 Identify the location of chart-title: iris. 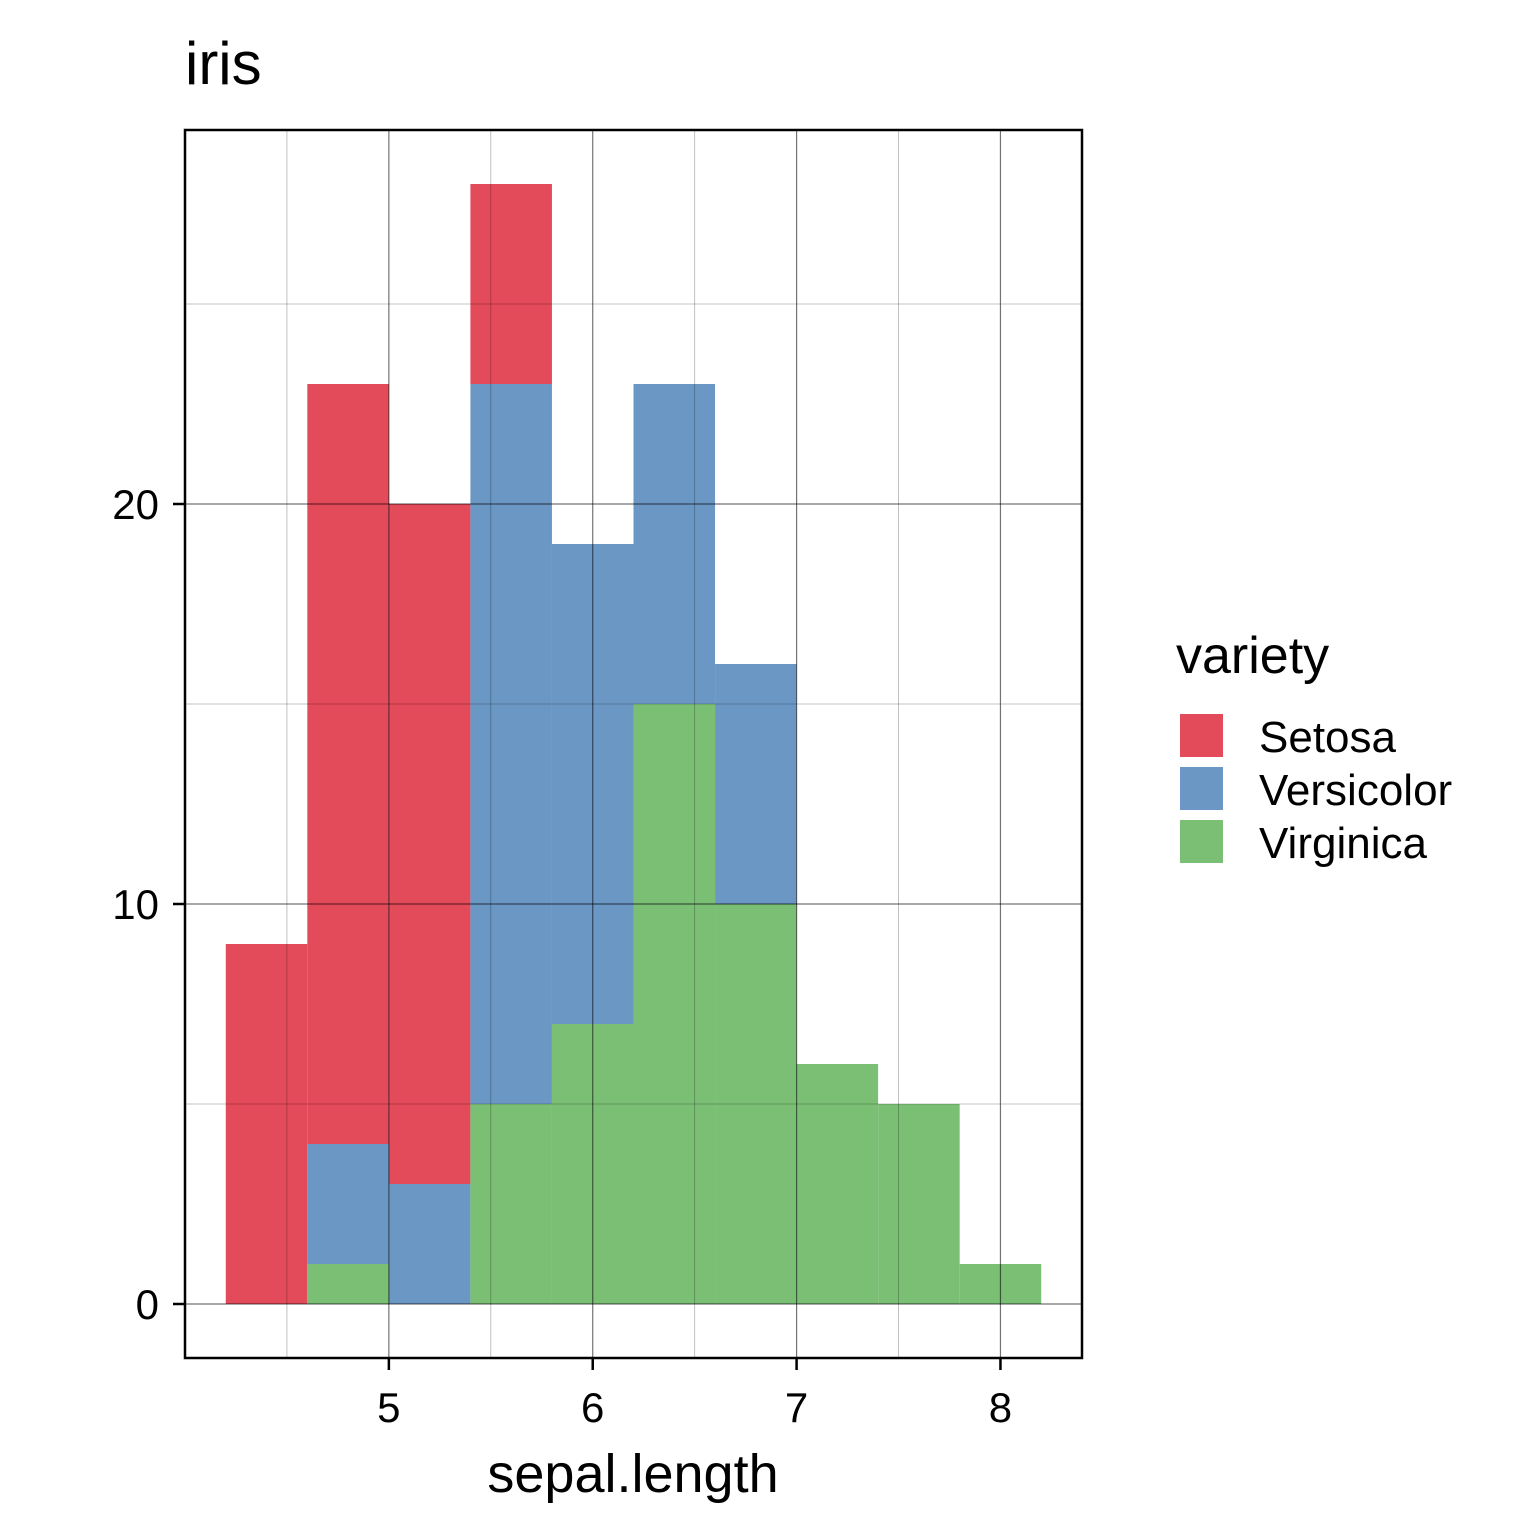
(223, 63).